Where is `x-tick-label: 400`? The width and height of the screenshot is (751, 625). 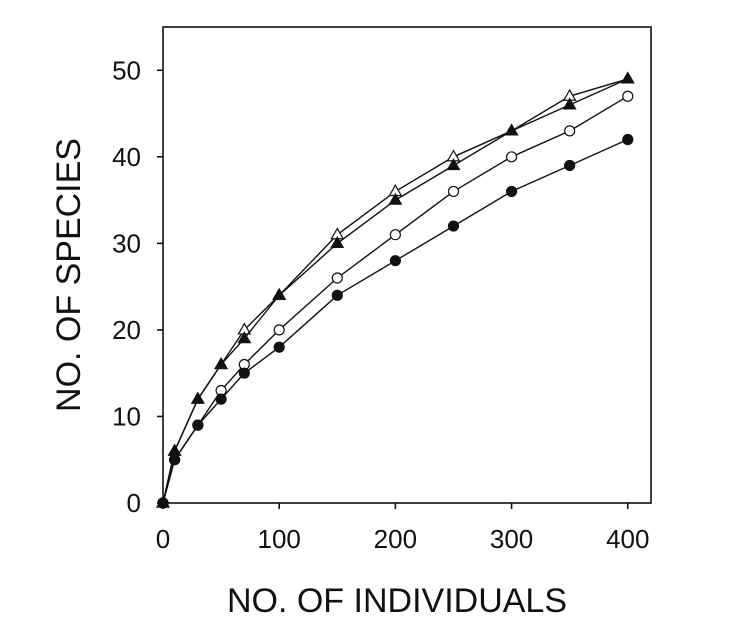 x-tick-label: 400 is located at coordinates (627, 539).